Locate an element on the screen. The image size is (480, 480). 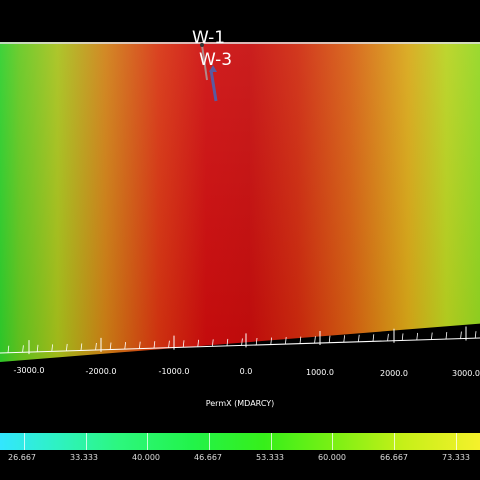
axis-tick-label: 2000.0 is located at coordinates (394, 373).